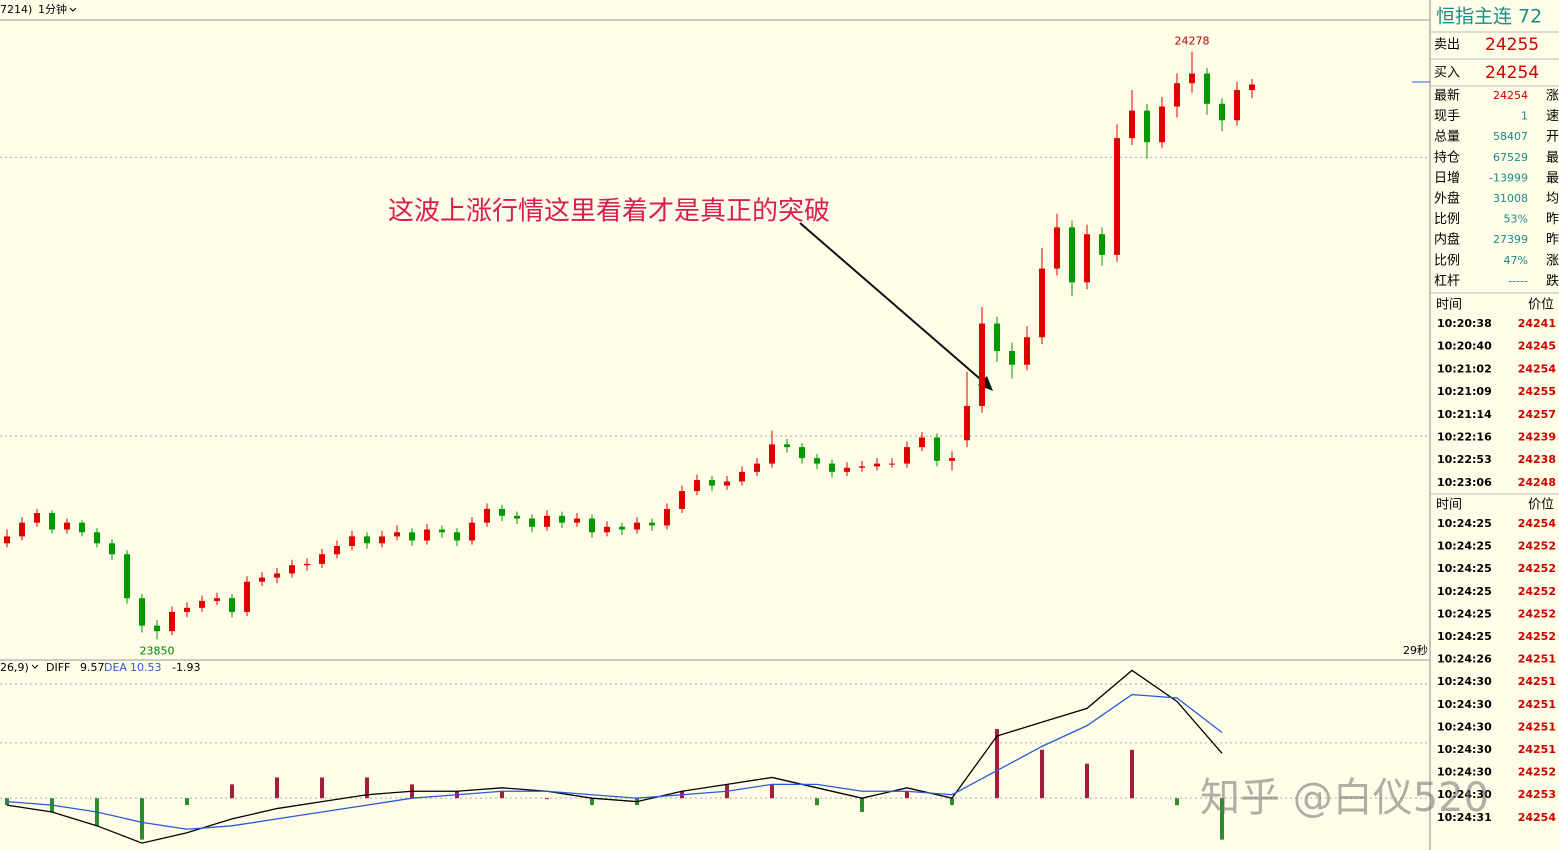 Image resolution: width=1559 pixels, height=850 pixels. Describe the element at coordinates (1464, 459) in the screenshot. I see `tick-time: 10:22:53` at that location.